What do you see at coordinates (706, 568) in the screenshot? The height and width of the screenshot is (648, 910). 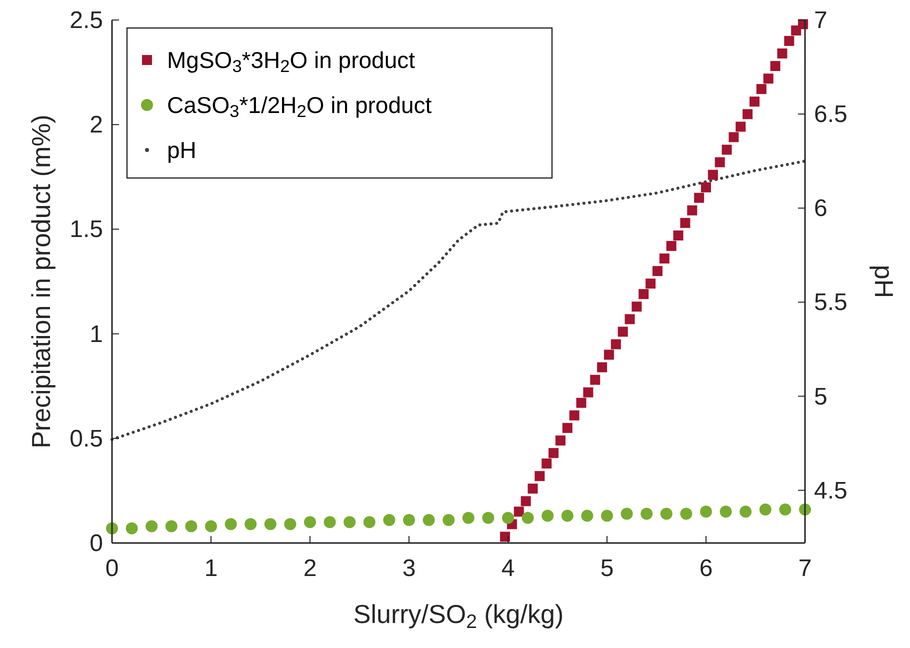 I see `x-tick-label: 6` at bounding box center [706, 568].